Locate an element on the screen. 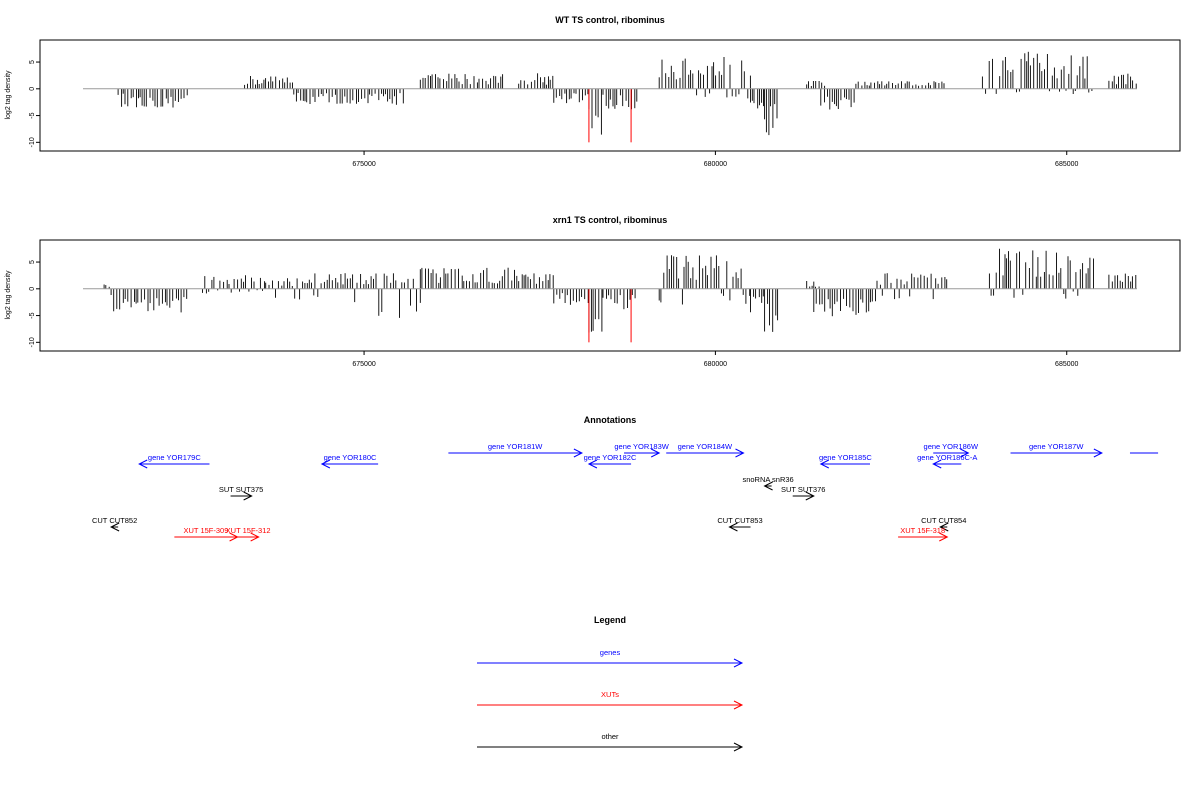  annotation-feature: gene YOR185C is located at coordinates (845, 461).